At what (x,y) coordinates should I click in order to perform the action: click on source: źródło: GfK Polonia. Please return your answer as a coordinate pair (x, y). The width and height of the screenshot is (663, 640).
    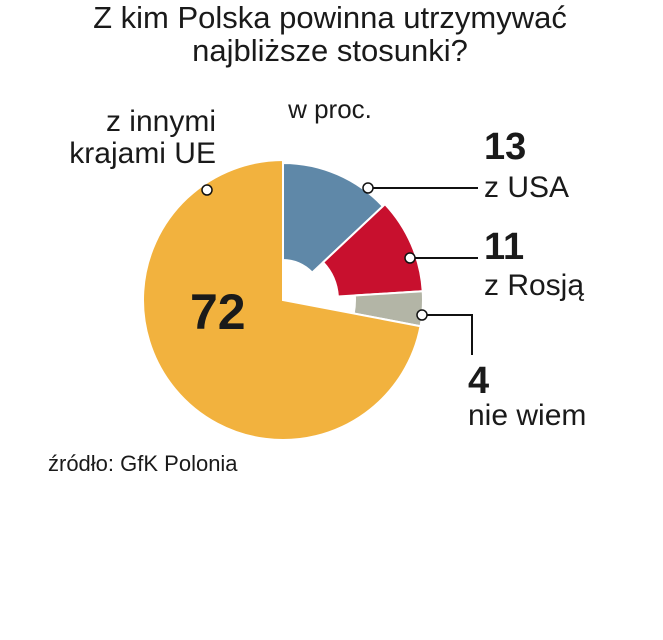
    Looking at the image, I should click on (143, 463).